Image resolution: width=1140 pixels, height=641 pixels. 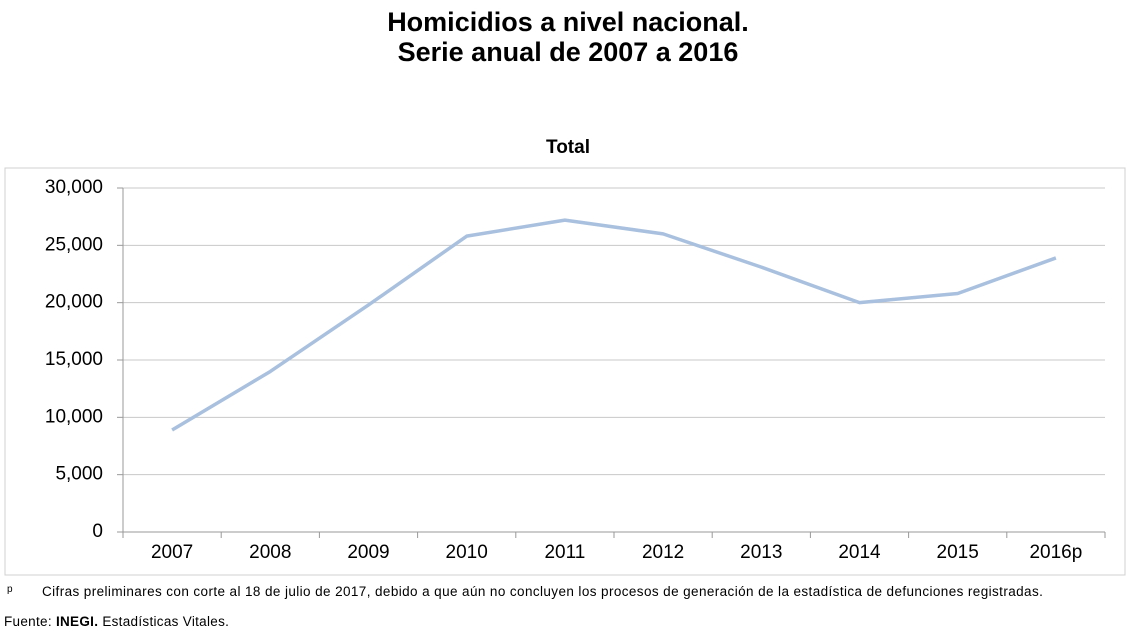 I want to click on plot-title: Total, so click(x=568, y=147).